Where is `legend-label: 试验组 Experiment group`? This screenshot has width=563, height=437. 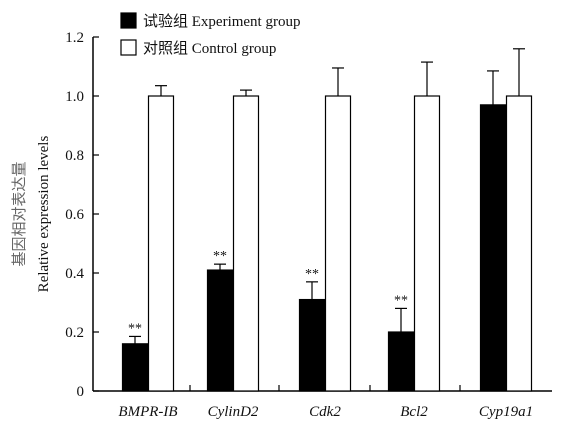 legend-label: 试验组 Experiment group is located at coordinates (221, 21).